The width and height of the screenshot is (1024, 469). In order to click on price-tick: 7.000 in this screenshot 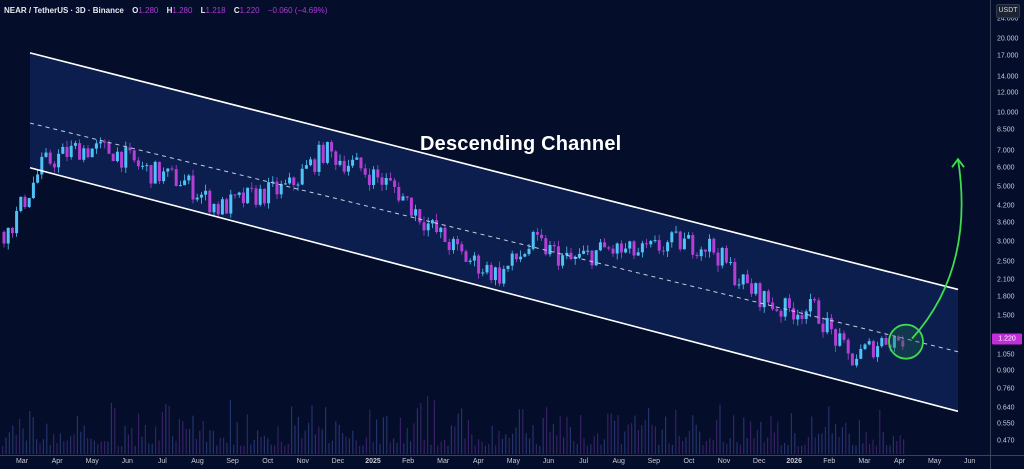, I will do `click(1006, 151)`.